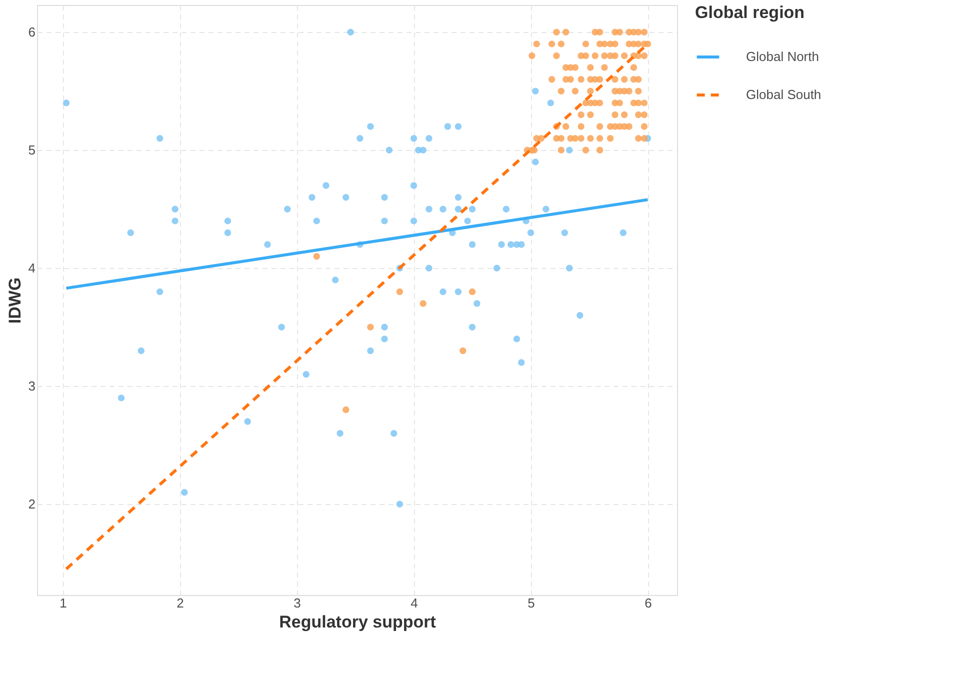  Describe the element at coordinates (357, 622) in the screenshot. I see `x-axis-title: Regulatory support` at that location.